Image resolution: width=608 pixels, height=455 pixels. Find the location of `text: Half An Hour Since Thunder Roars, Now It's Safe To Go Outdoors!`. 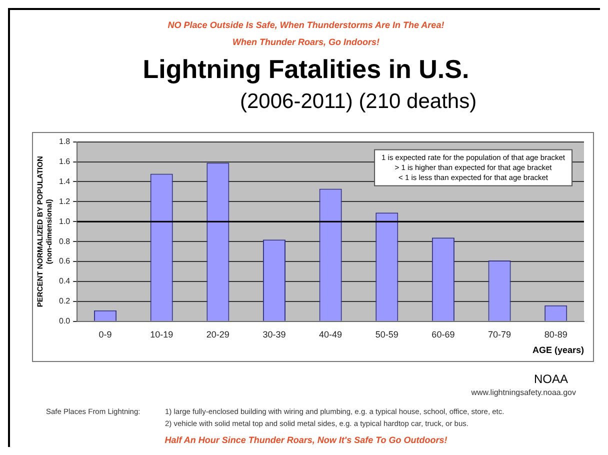

text: Half An Hour Since Thunder Roars, Now It's Safe To Go Outdoors! is located at coordinates (306, 440).